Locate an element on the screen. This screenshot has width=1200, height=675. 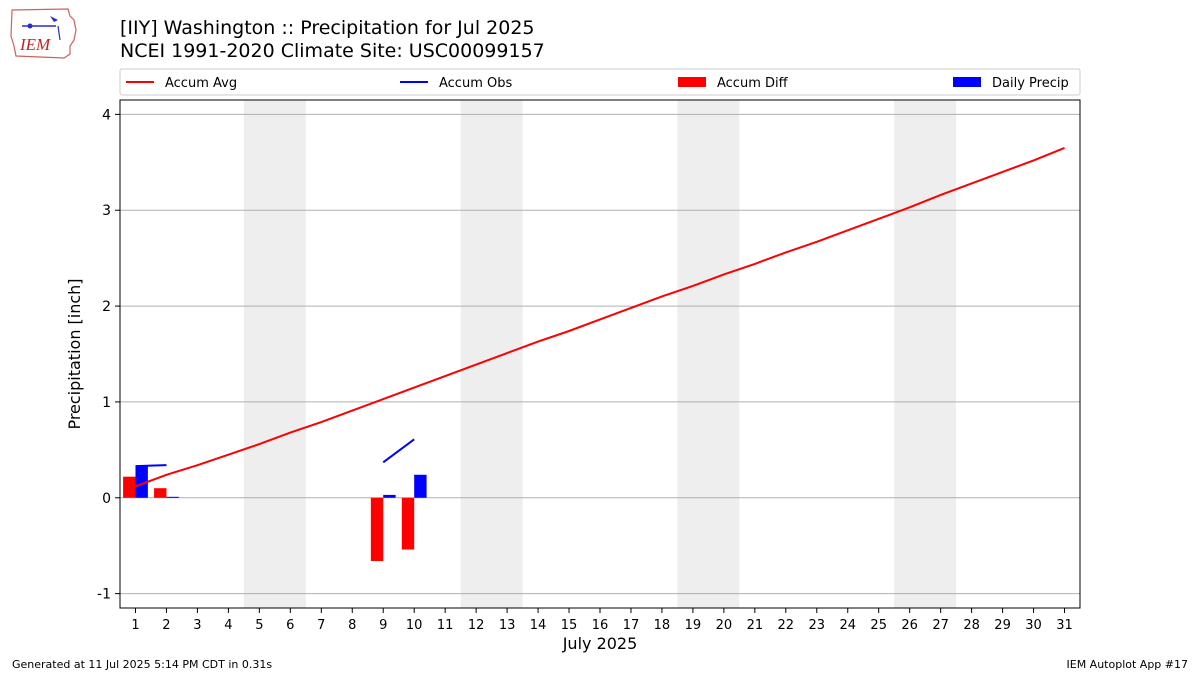
x-tick-label: 15 is located at coordinates (569, 625).